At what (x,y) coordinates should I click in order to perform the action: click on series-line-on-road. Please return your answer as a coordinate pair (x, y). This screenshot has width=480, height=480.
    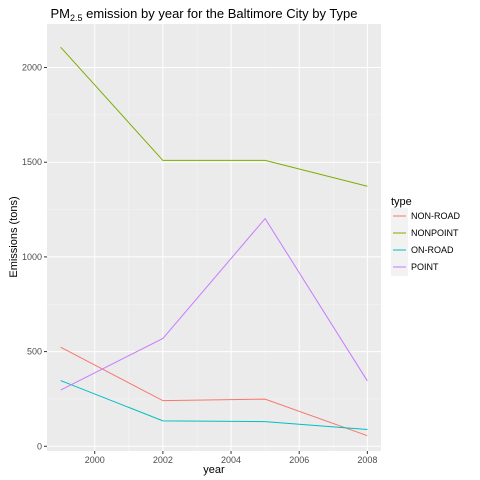
    Looking at the image, I should click on (214, 405).